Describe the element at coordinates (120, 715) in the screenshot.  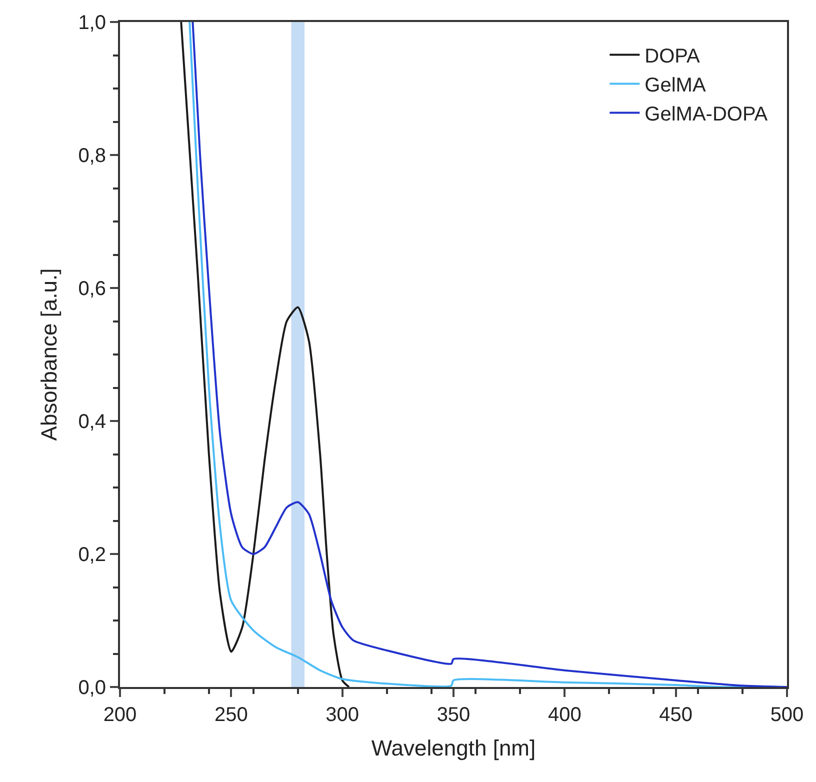
I see `x-tick-label: 200` at that location.